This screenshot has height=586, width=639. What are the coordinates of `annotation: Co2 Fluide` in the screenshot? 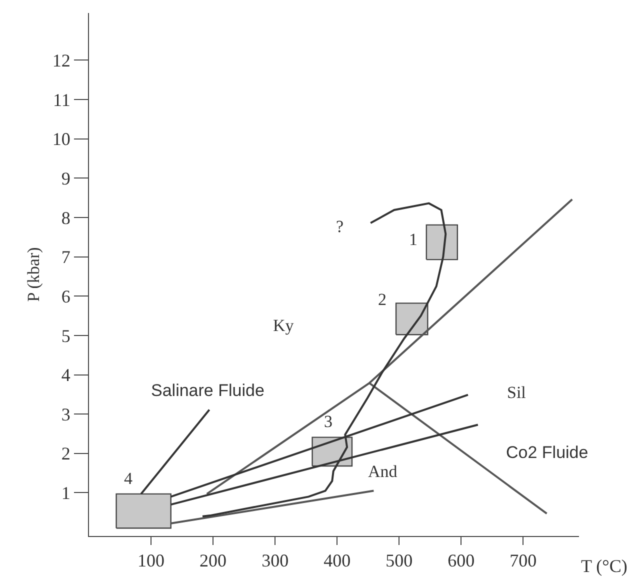 It's located at (547, 452).